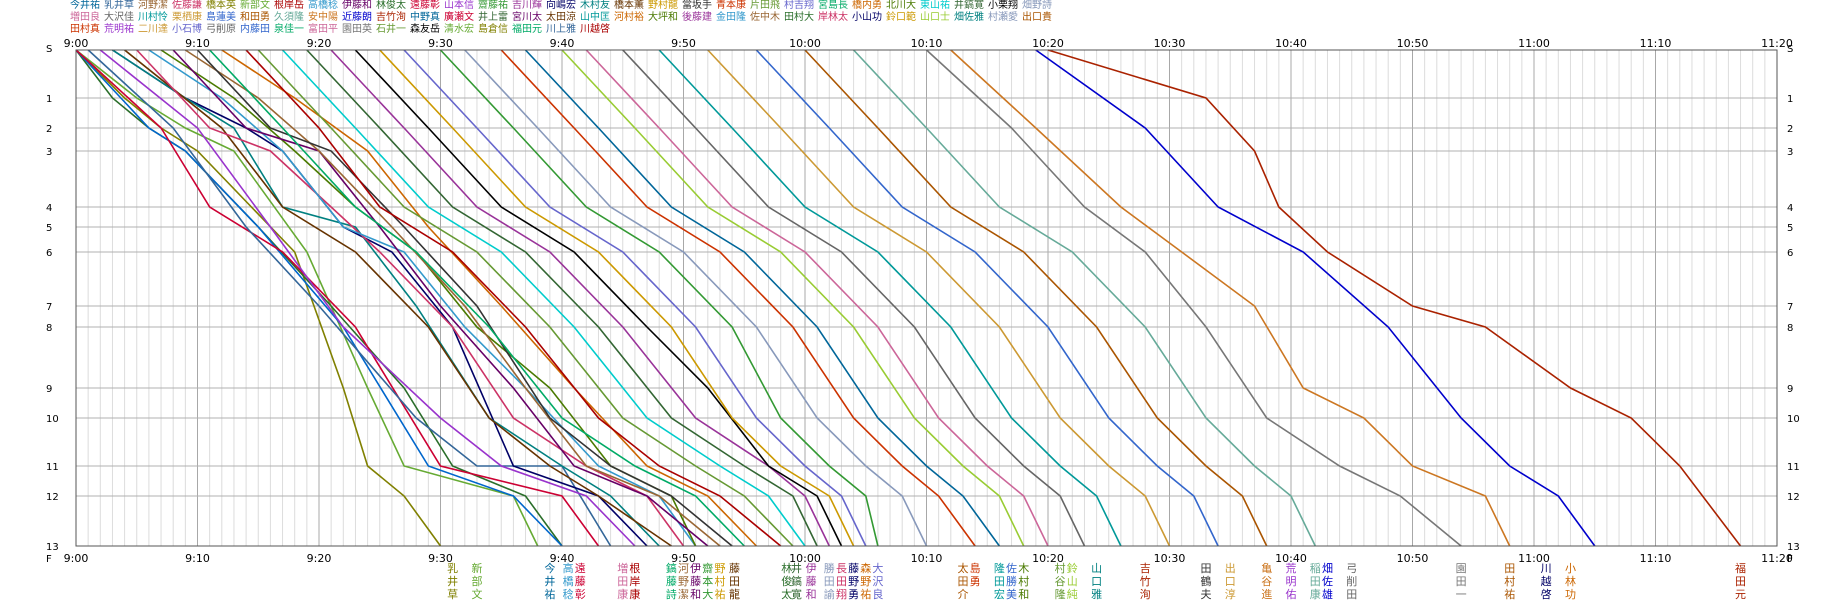  Describe the element at coordinates (1793, 419) in the screenshot. I see `y-tick-label-right: 10` at that location.